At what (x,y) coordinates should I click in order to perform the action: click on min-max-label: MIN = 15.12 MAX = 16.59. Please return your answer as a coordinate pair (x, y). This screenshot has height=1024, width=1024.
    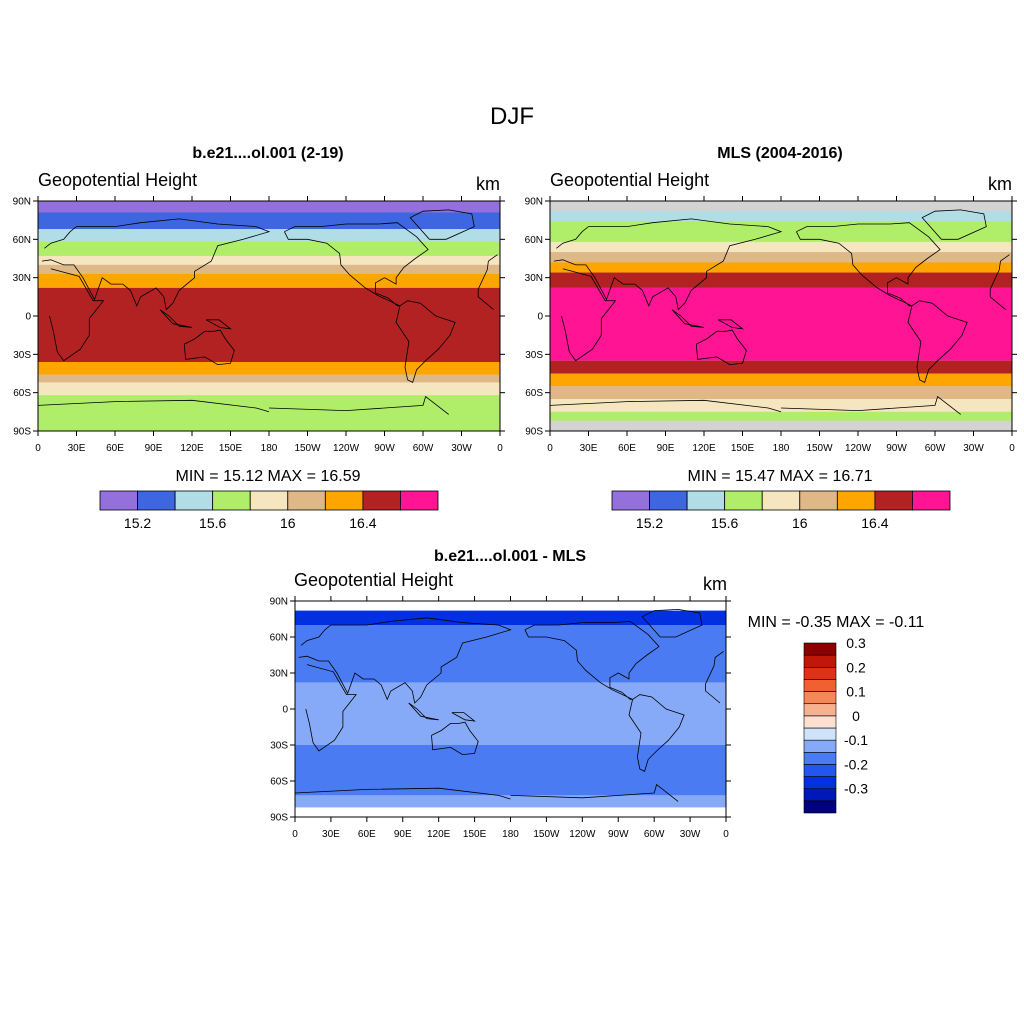
    Looking at the image, I should click on (268, 476).